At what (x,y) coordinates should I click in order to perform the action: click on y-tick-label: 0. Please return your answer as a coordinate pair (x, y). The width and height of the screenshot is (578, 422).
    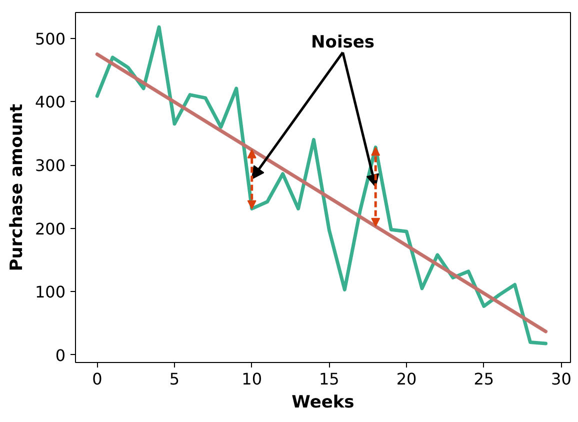
    Looking at the image, I should click on (60, 355).